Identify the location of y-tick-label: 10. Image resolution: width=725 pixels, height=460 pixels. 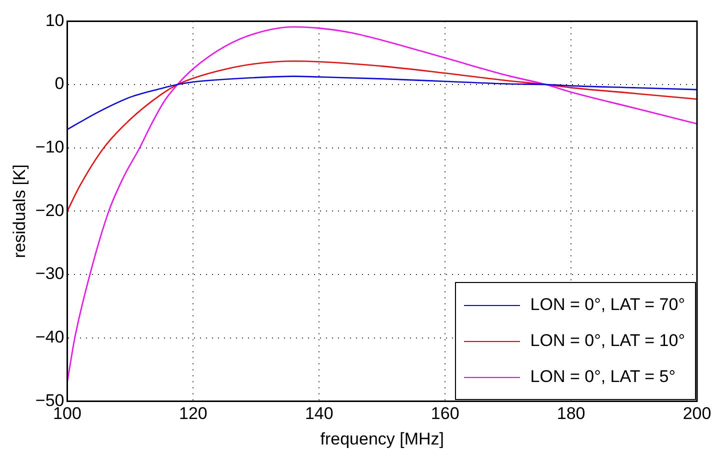
(54, 20).